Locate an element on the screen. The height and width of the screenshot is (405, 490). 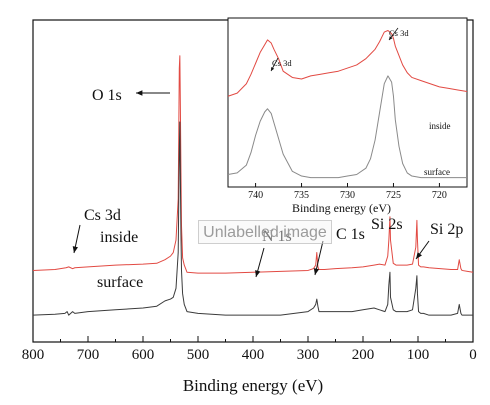
main-x-tick-label: 300 is located at coordinates (308, 355).